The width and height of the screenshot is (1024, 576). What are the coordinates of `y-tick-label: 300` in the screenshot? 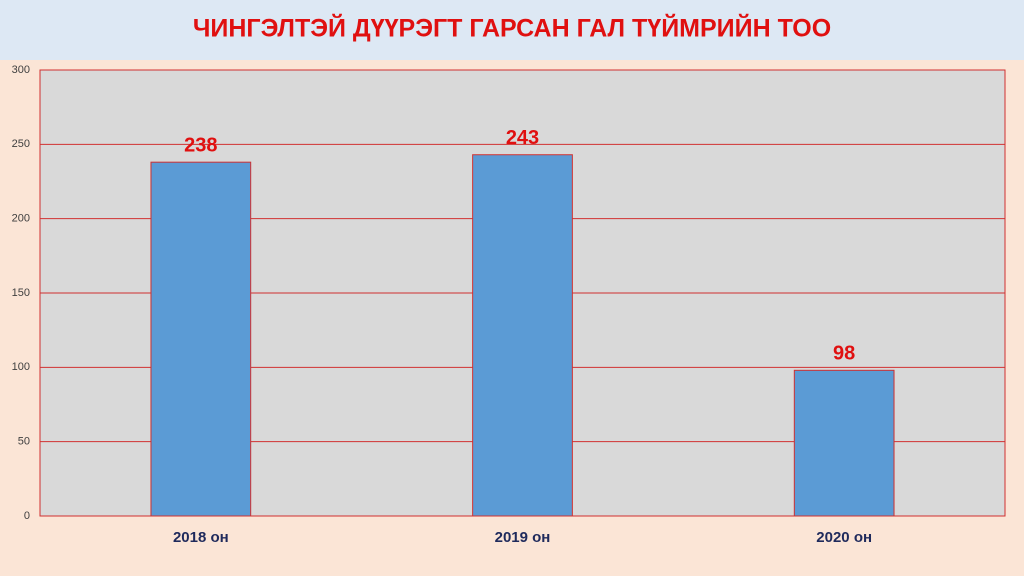 It's located at (21, 70).